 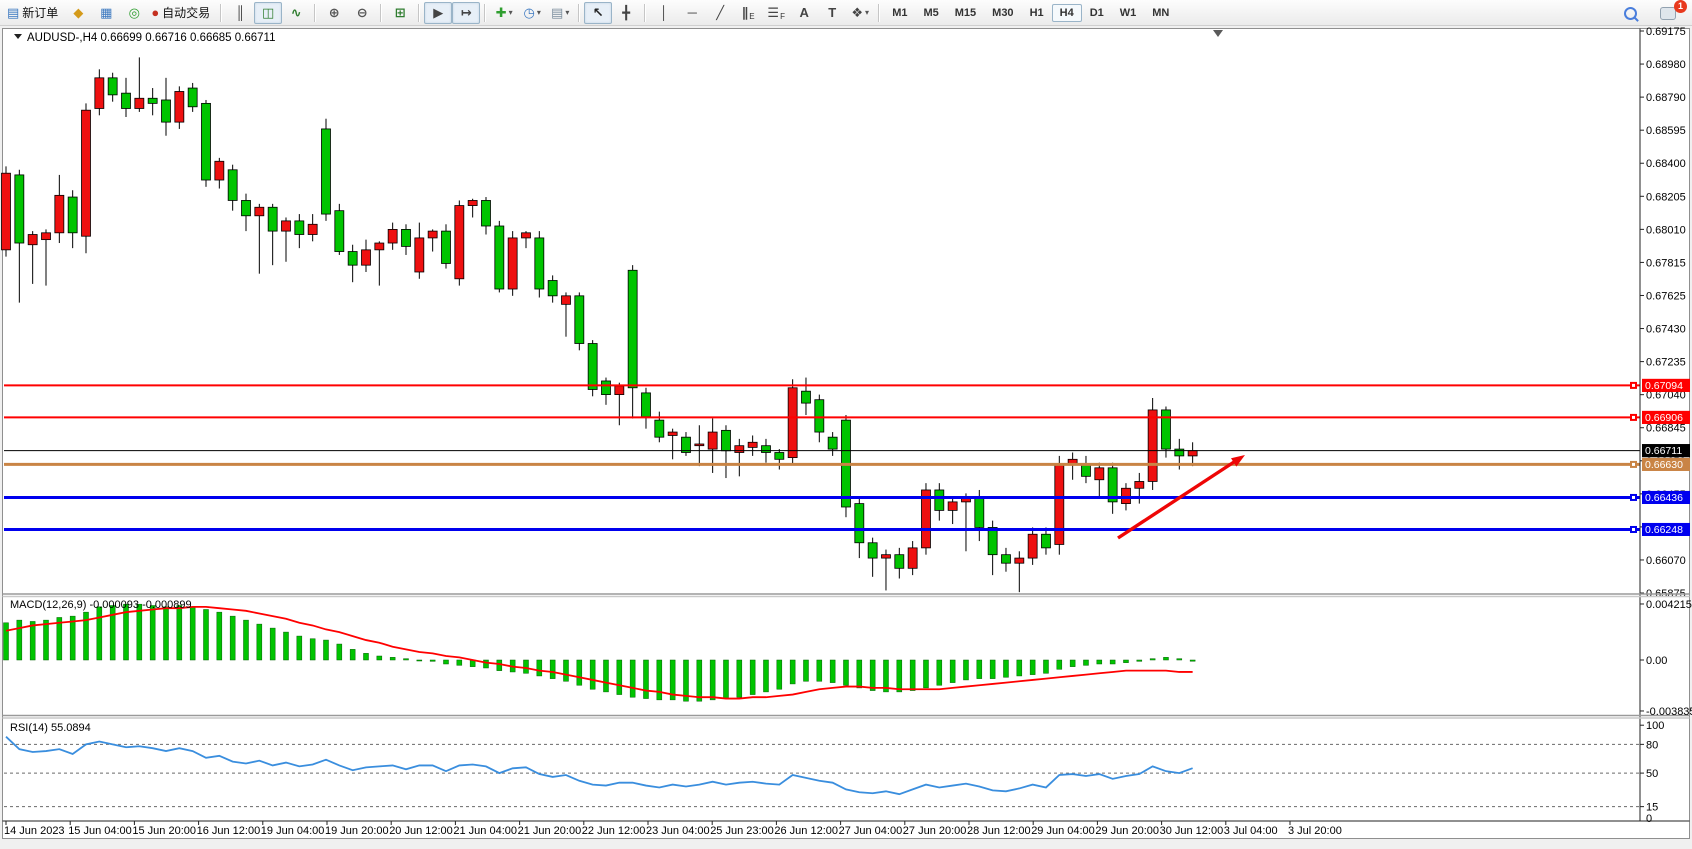 I want to click on timeframe-w1-button: W1, so click(x=1128, y=12).